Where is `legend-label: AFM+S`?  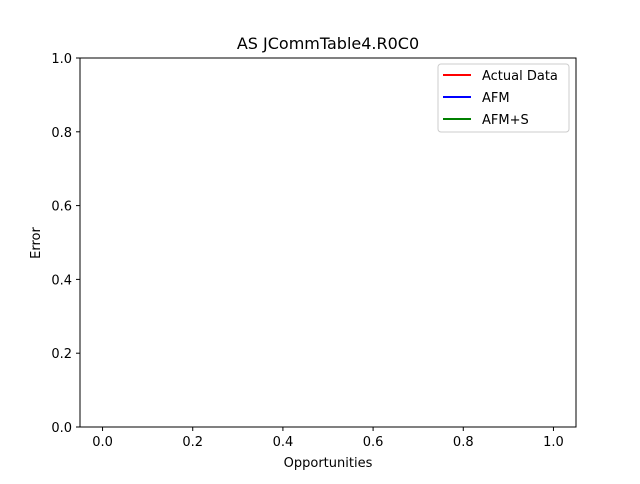 legend-label: AFM+S is located at coordinates (505, 120).